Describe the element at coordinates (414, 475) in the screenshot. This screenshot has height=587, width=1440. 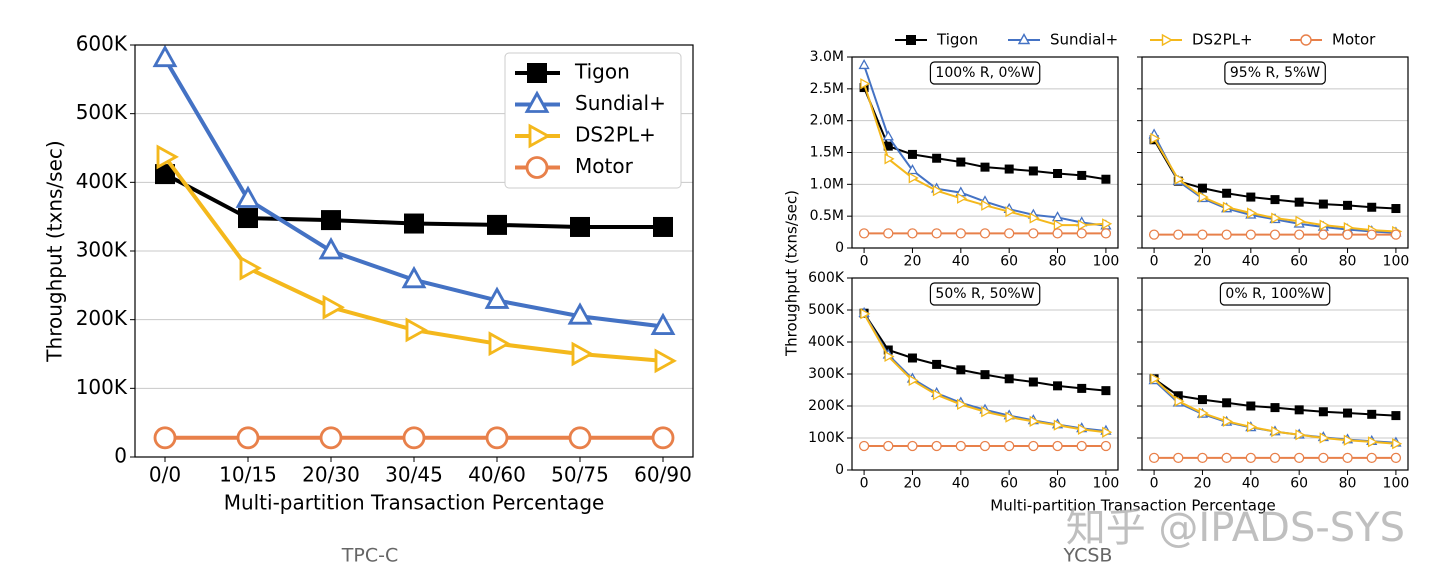
I see `x-tick-label: 30/45` at that location.